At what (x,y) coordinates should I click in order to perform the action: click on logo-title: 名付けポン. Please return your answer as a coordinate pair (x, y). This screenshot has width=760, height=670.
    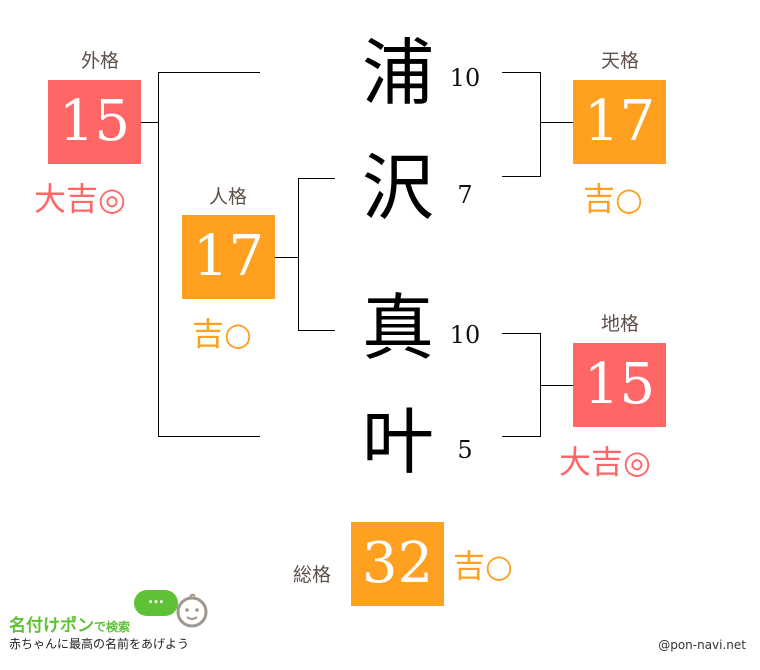
    Looking at the image, I should click on (51, 626).